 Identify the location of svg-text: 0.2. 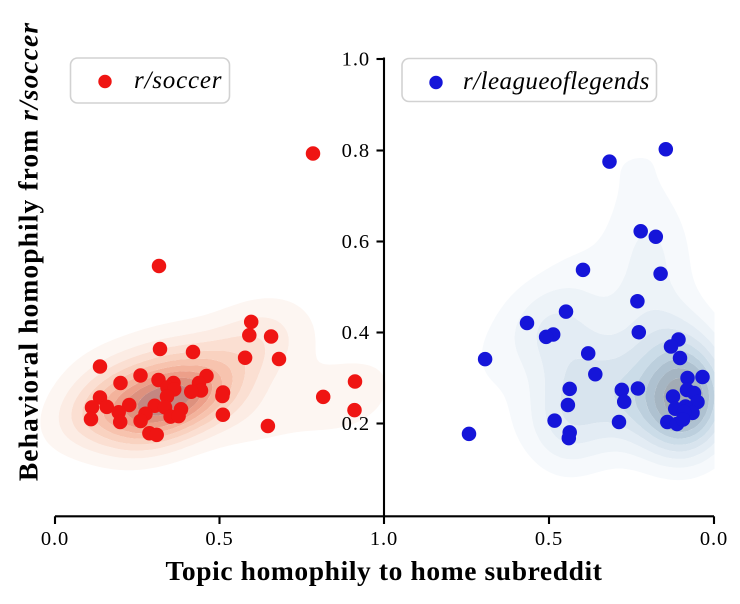
(356, 424).